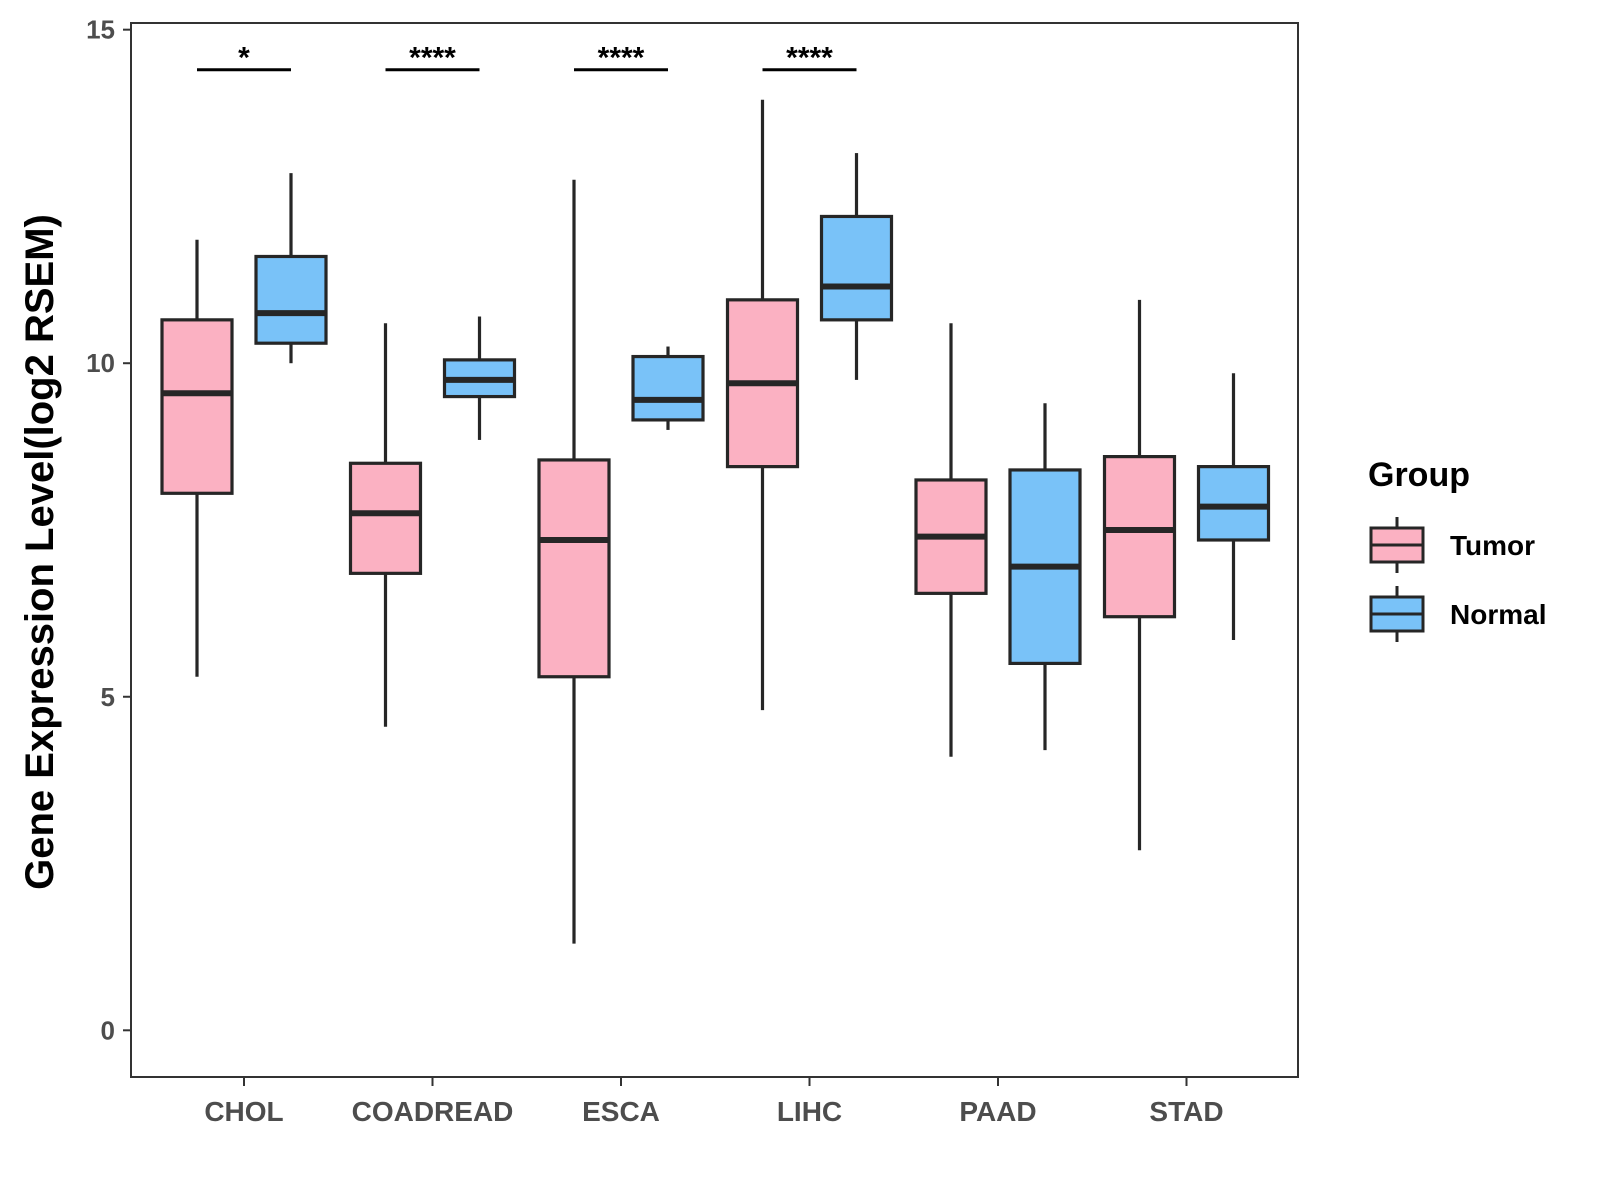 The height and width of the screenshot is (1200, 1600). What do you see at coordinates (108, 697) in the screenshot?
I see `y-tick-label: 5` at bounding box center [108, 697].